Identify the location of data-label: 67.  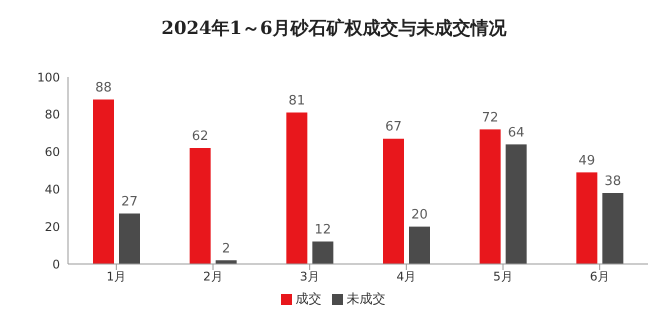
(393, 127).